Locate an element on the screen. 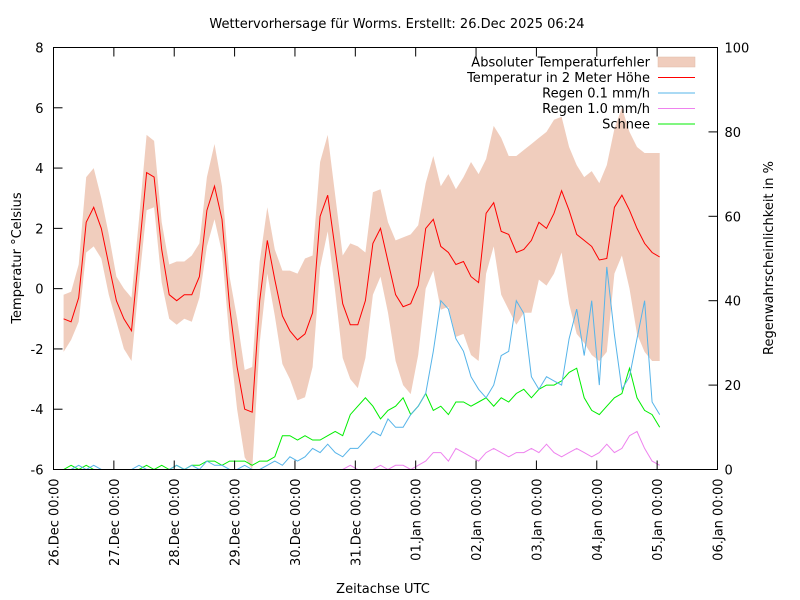  series-snow-line is located at coordinates (362, 418).